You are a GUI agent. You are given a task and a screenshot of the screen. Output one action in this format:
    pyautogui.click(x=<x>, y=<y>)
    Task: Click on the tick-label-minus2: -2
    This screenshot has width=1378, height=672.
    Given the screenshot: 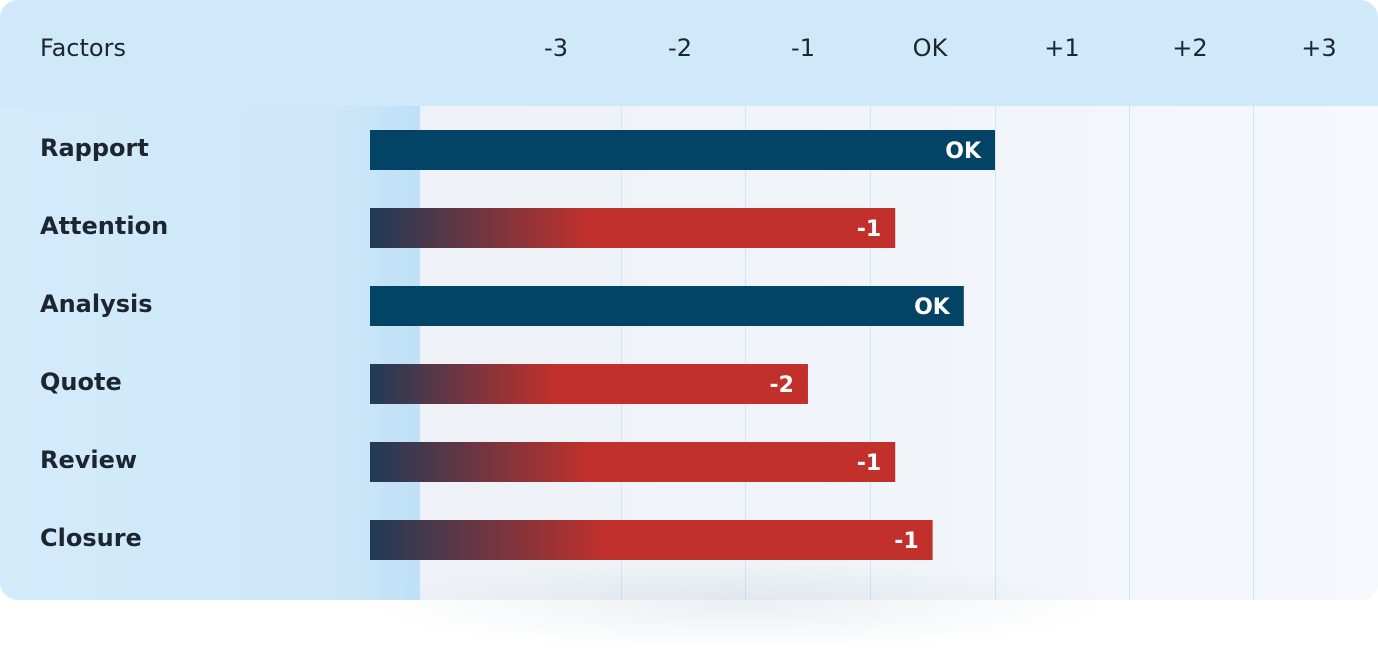 What is the action you would take?
    pyautogui.click(x=680, y=48)
    